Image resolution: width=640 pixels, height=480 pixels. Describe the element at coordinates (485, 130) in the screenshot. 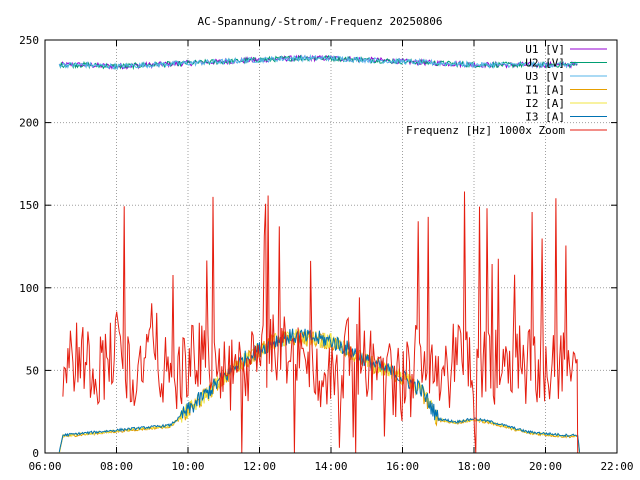

I see `legend-label: Frequenz [Hz] 1000x Zoom` at that location.